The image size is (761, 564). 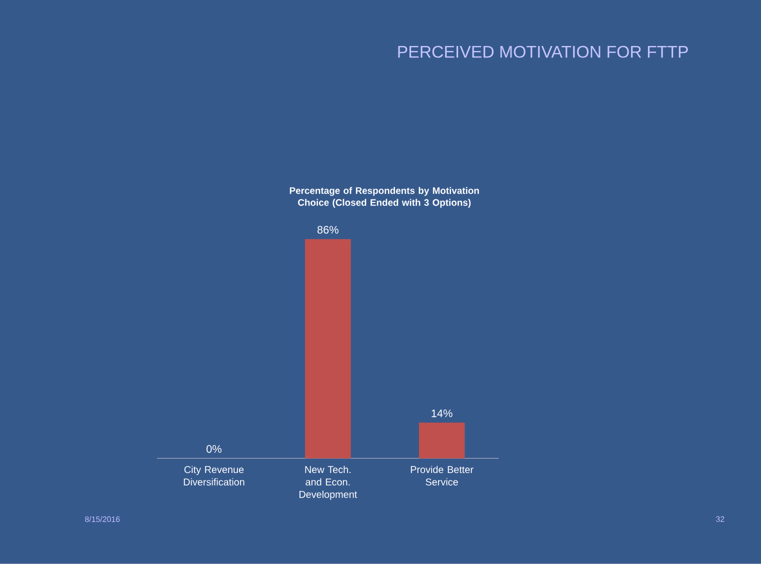 What do you see at coordinates (543, 52) in the screenshot?
I see `text: PERCEIVED MOTIVATION FOR FTTP` at bounding box center [543, 52].